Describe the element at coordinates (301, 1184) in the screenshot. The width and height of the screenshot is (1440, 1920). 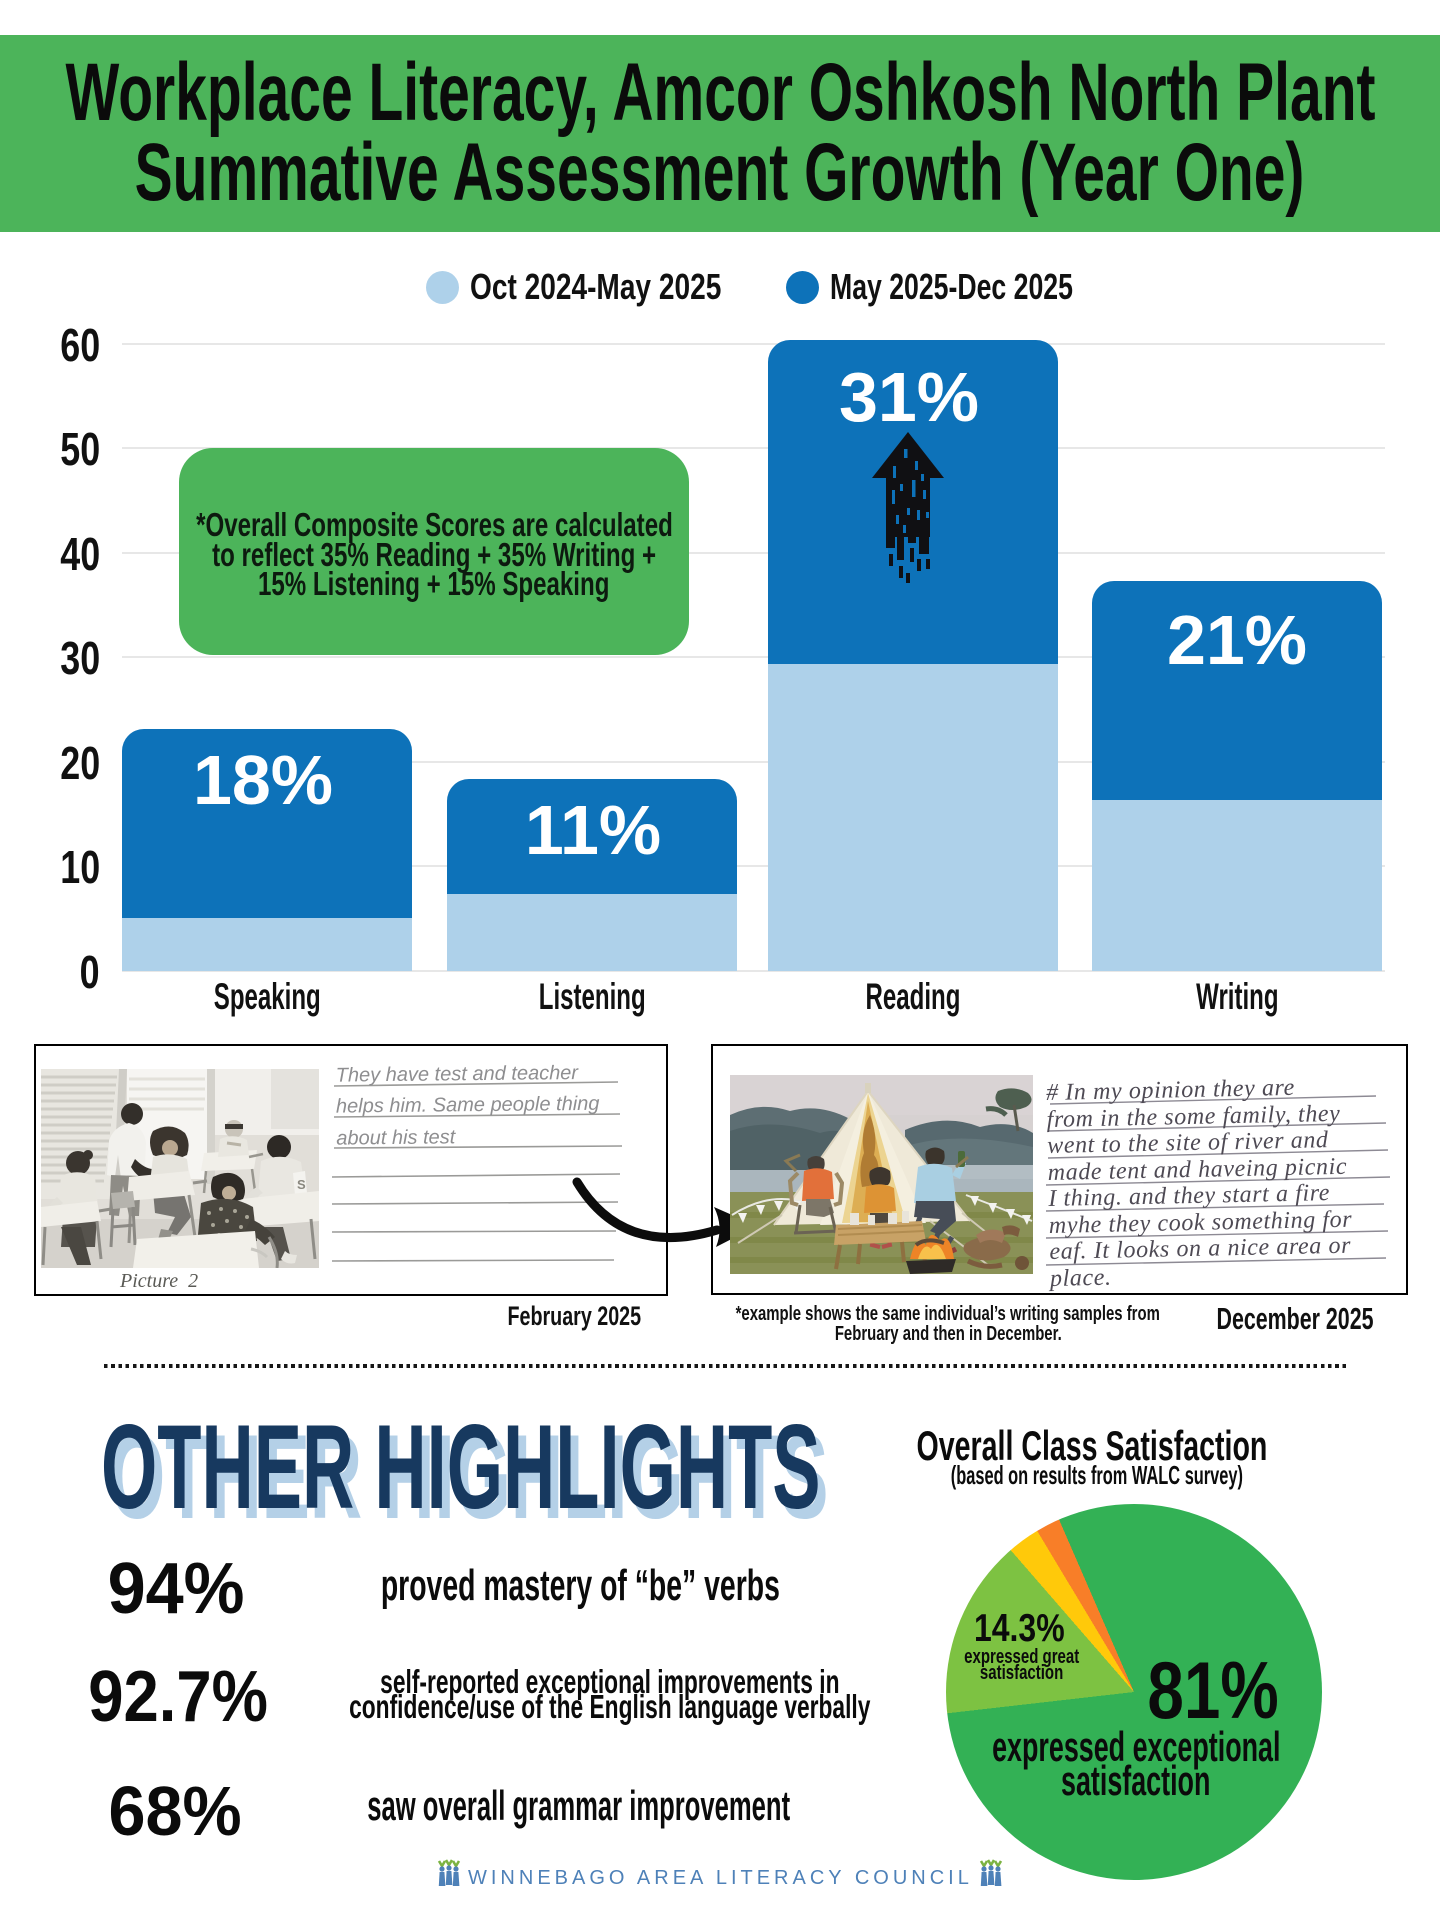
I see `svg-text: S` at that location.